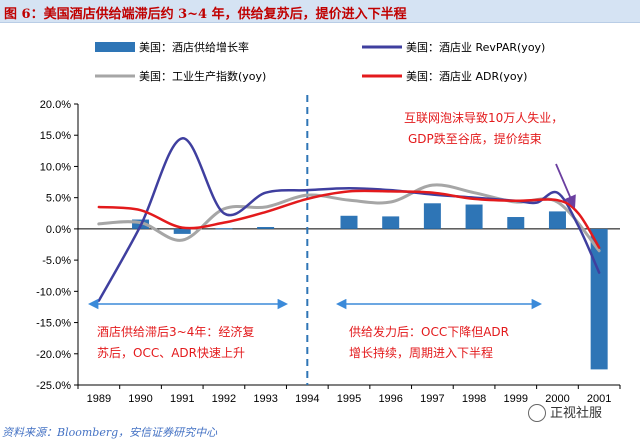 The height and width of the screenshot is (442, 640). Describe the element at coordinates (475, 47) in the screenshot. I see `legend-label-revpar: 美国：酒店业 RevPAR(yoy)` at that location.